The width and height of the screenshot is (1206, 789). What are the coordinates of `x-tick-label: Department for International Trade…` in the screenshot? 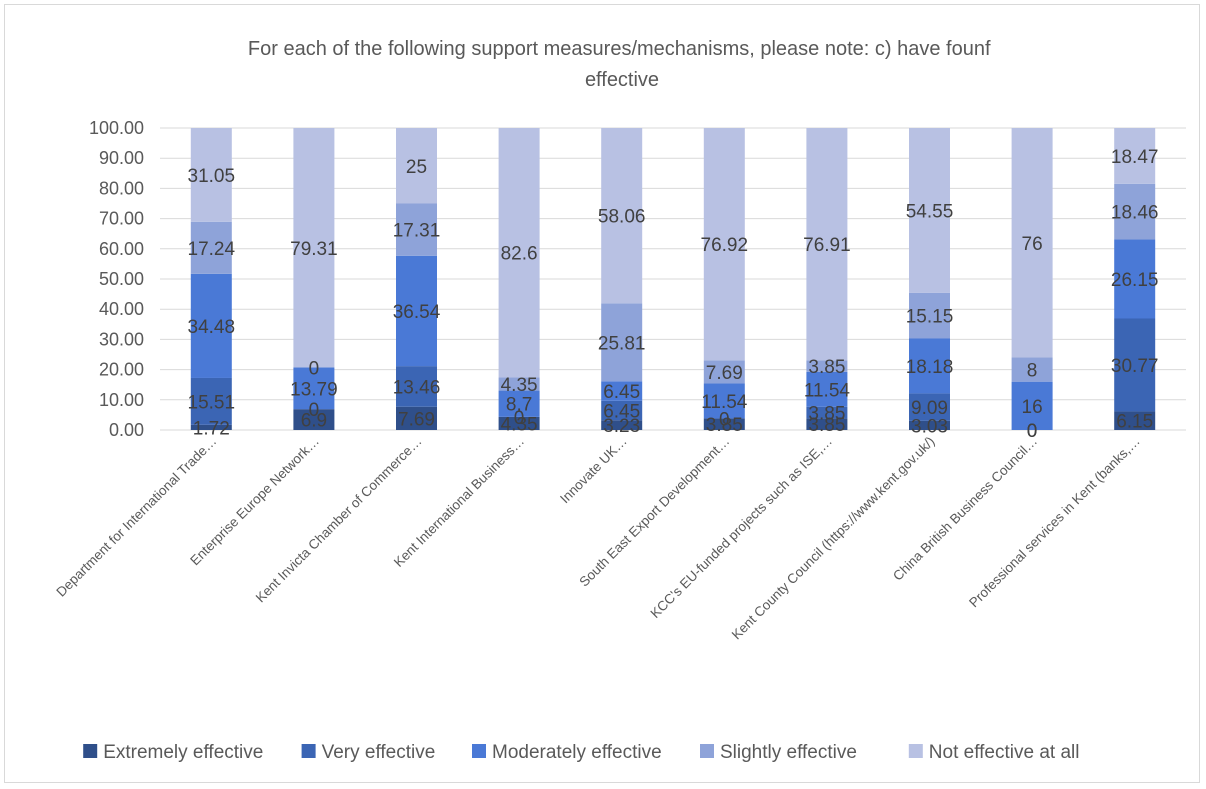 It's located at (136, 517).